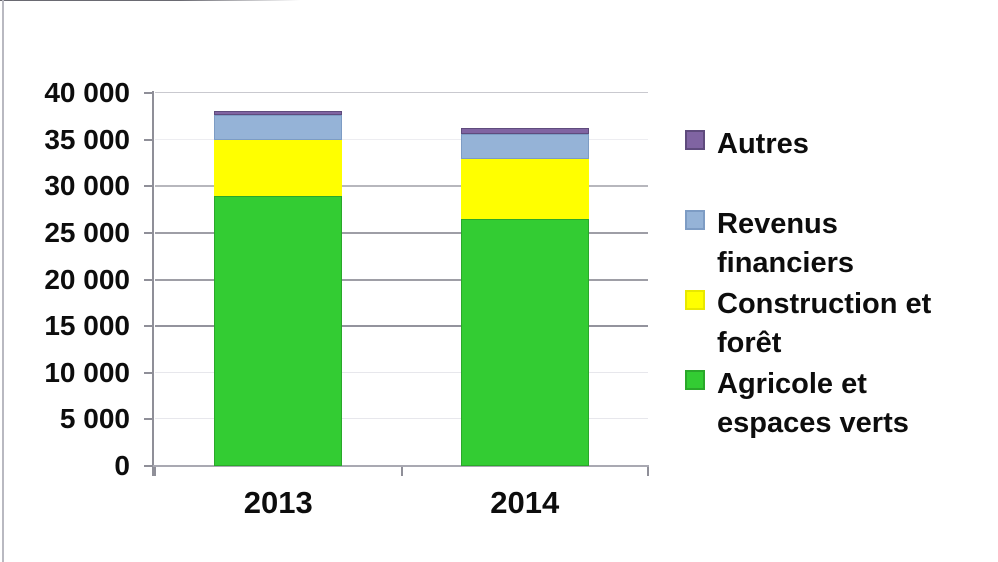  Describe the element at coordinates (87, 232) in the screenshot. I see `y-axis-label-25000: 25 000` at that location.